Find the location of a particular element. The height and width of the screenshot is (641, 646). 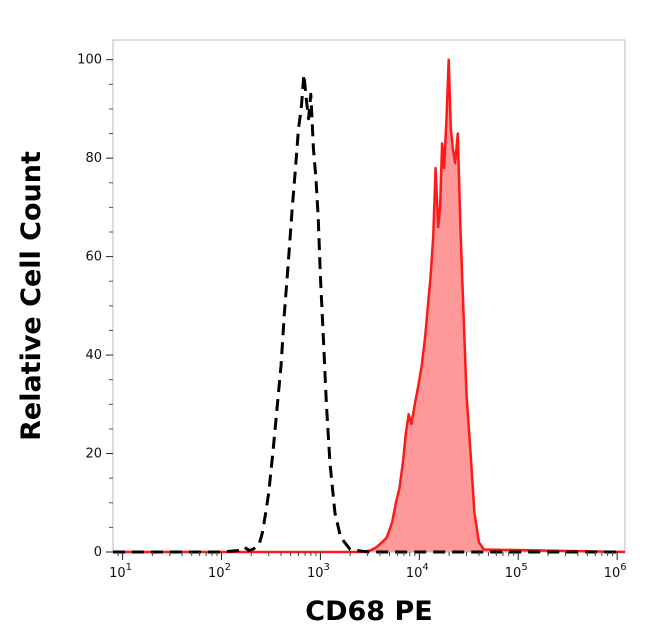

x-axis-title: CD68 PE is located at coordinates (368, 611).